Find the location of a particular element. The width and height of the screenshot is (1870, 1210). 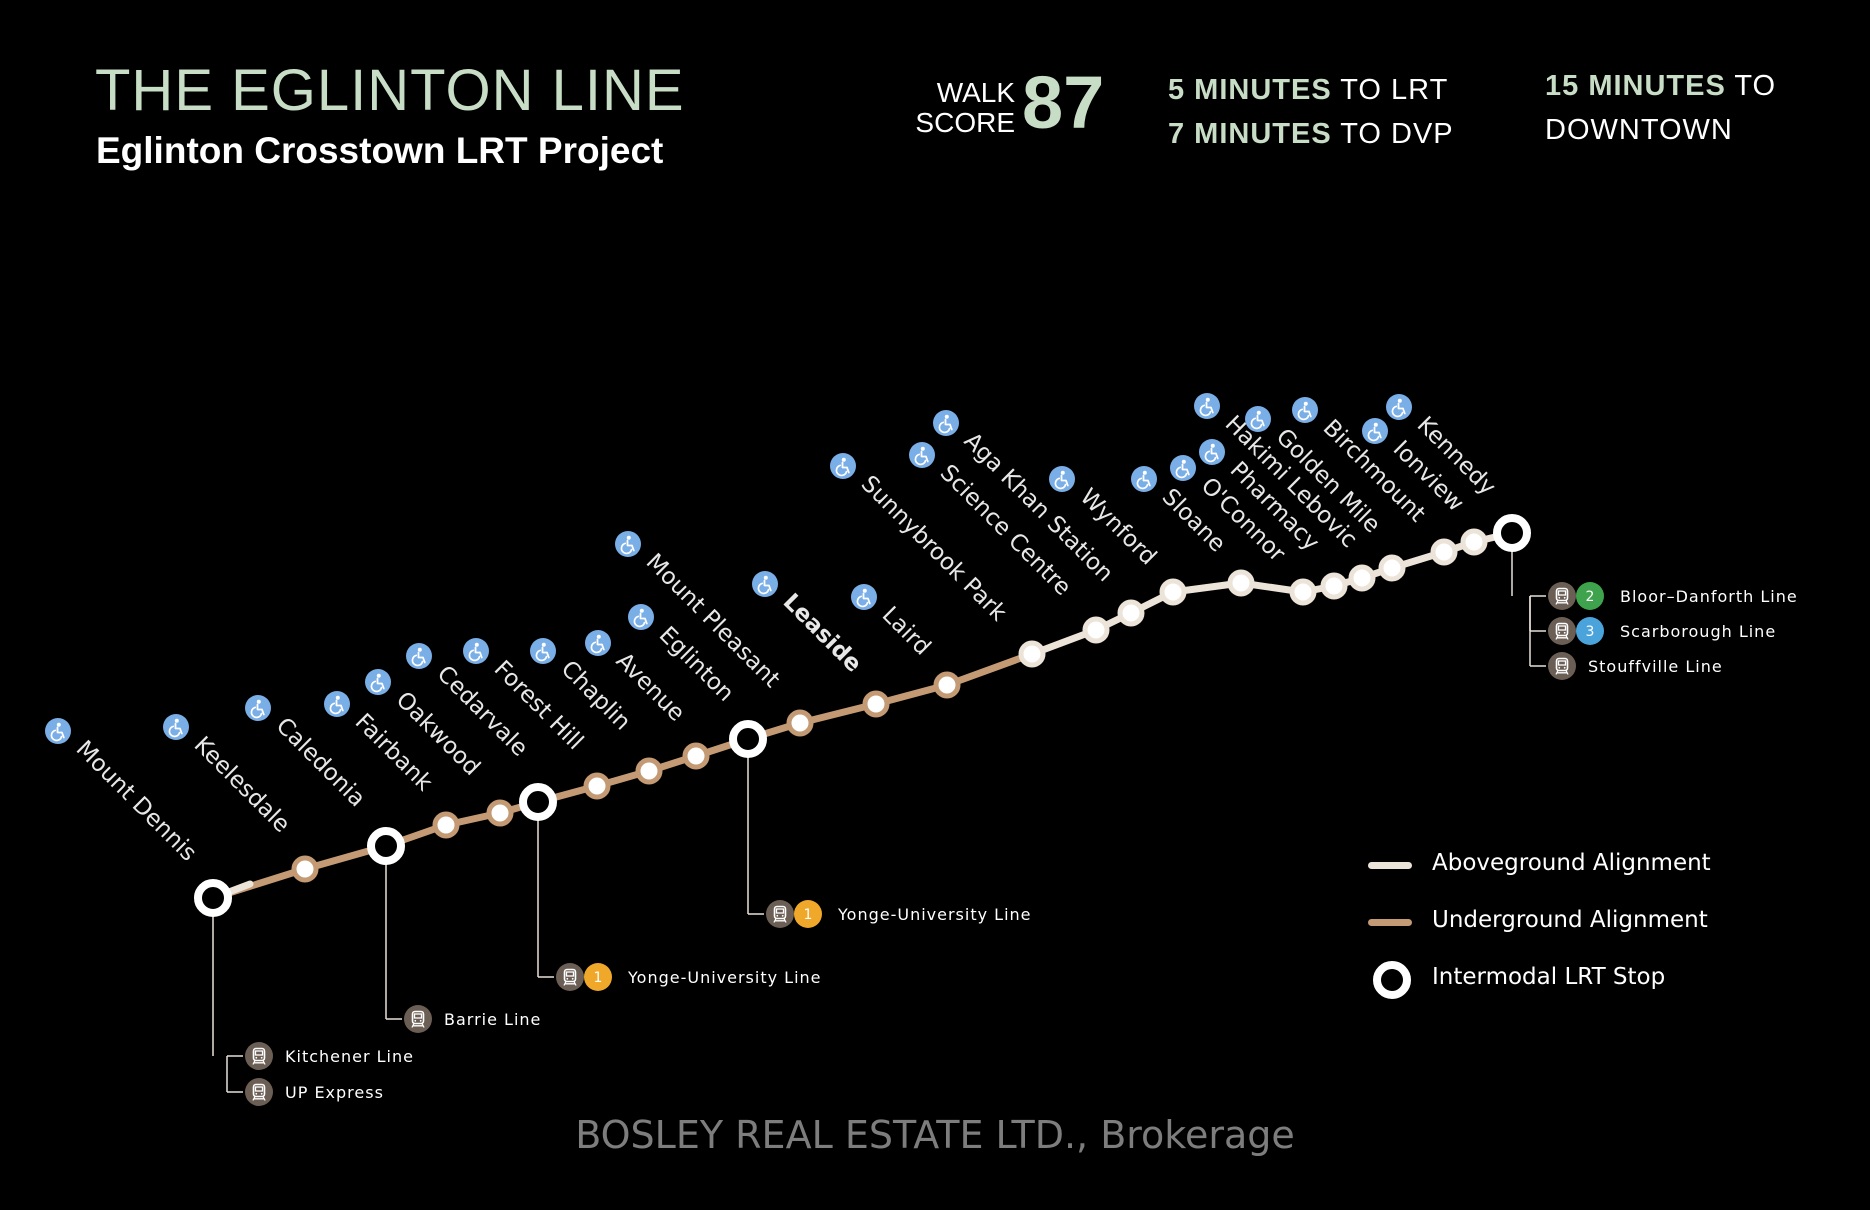

stop-ionview is located at coordinates (1474, 542).